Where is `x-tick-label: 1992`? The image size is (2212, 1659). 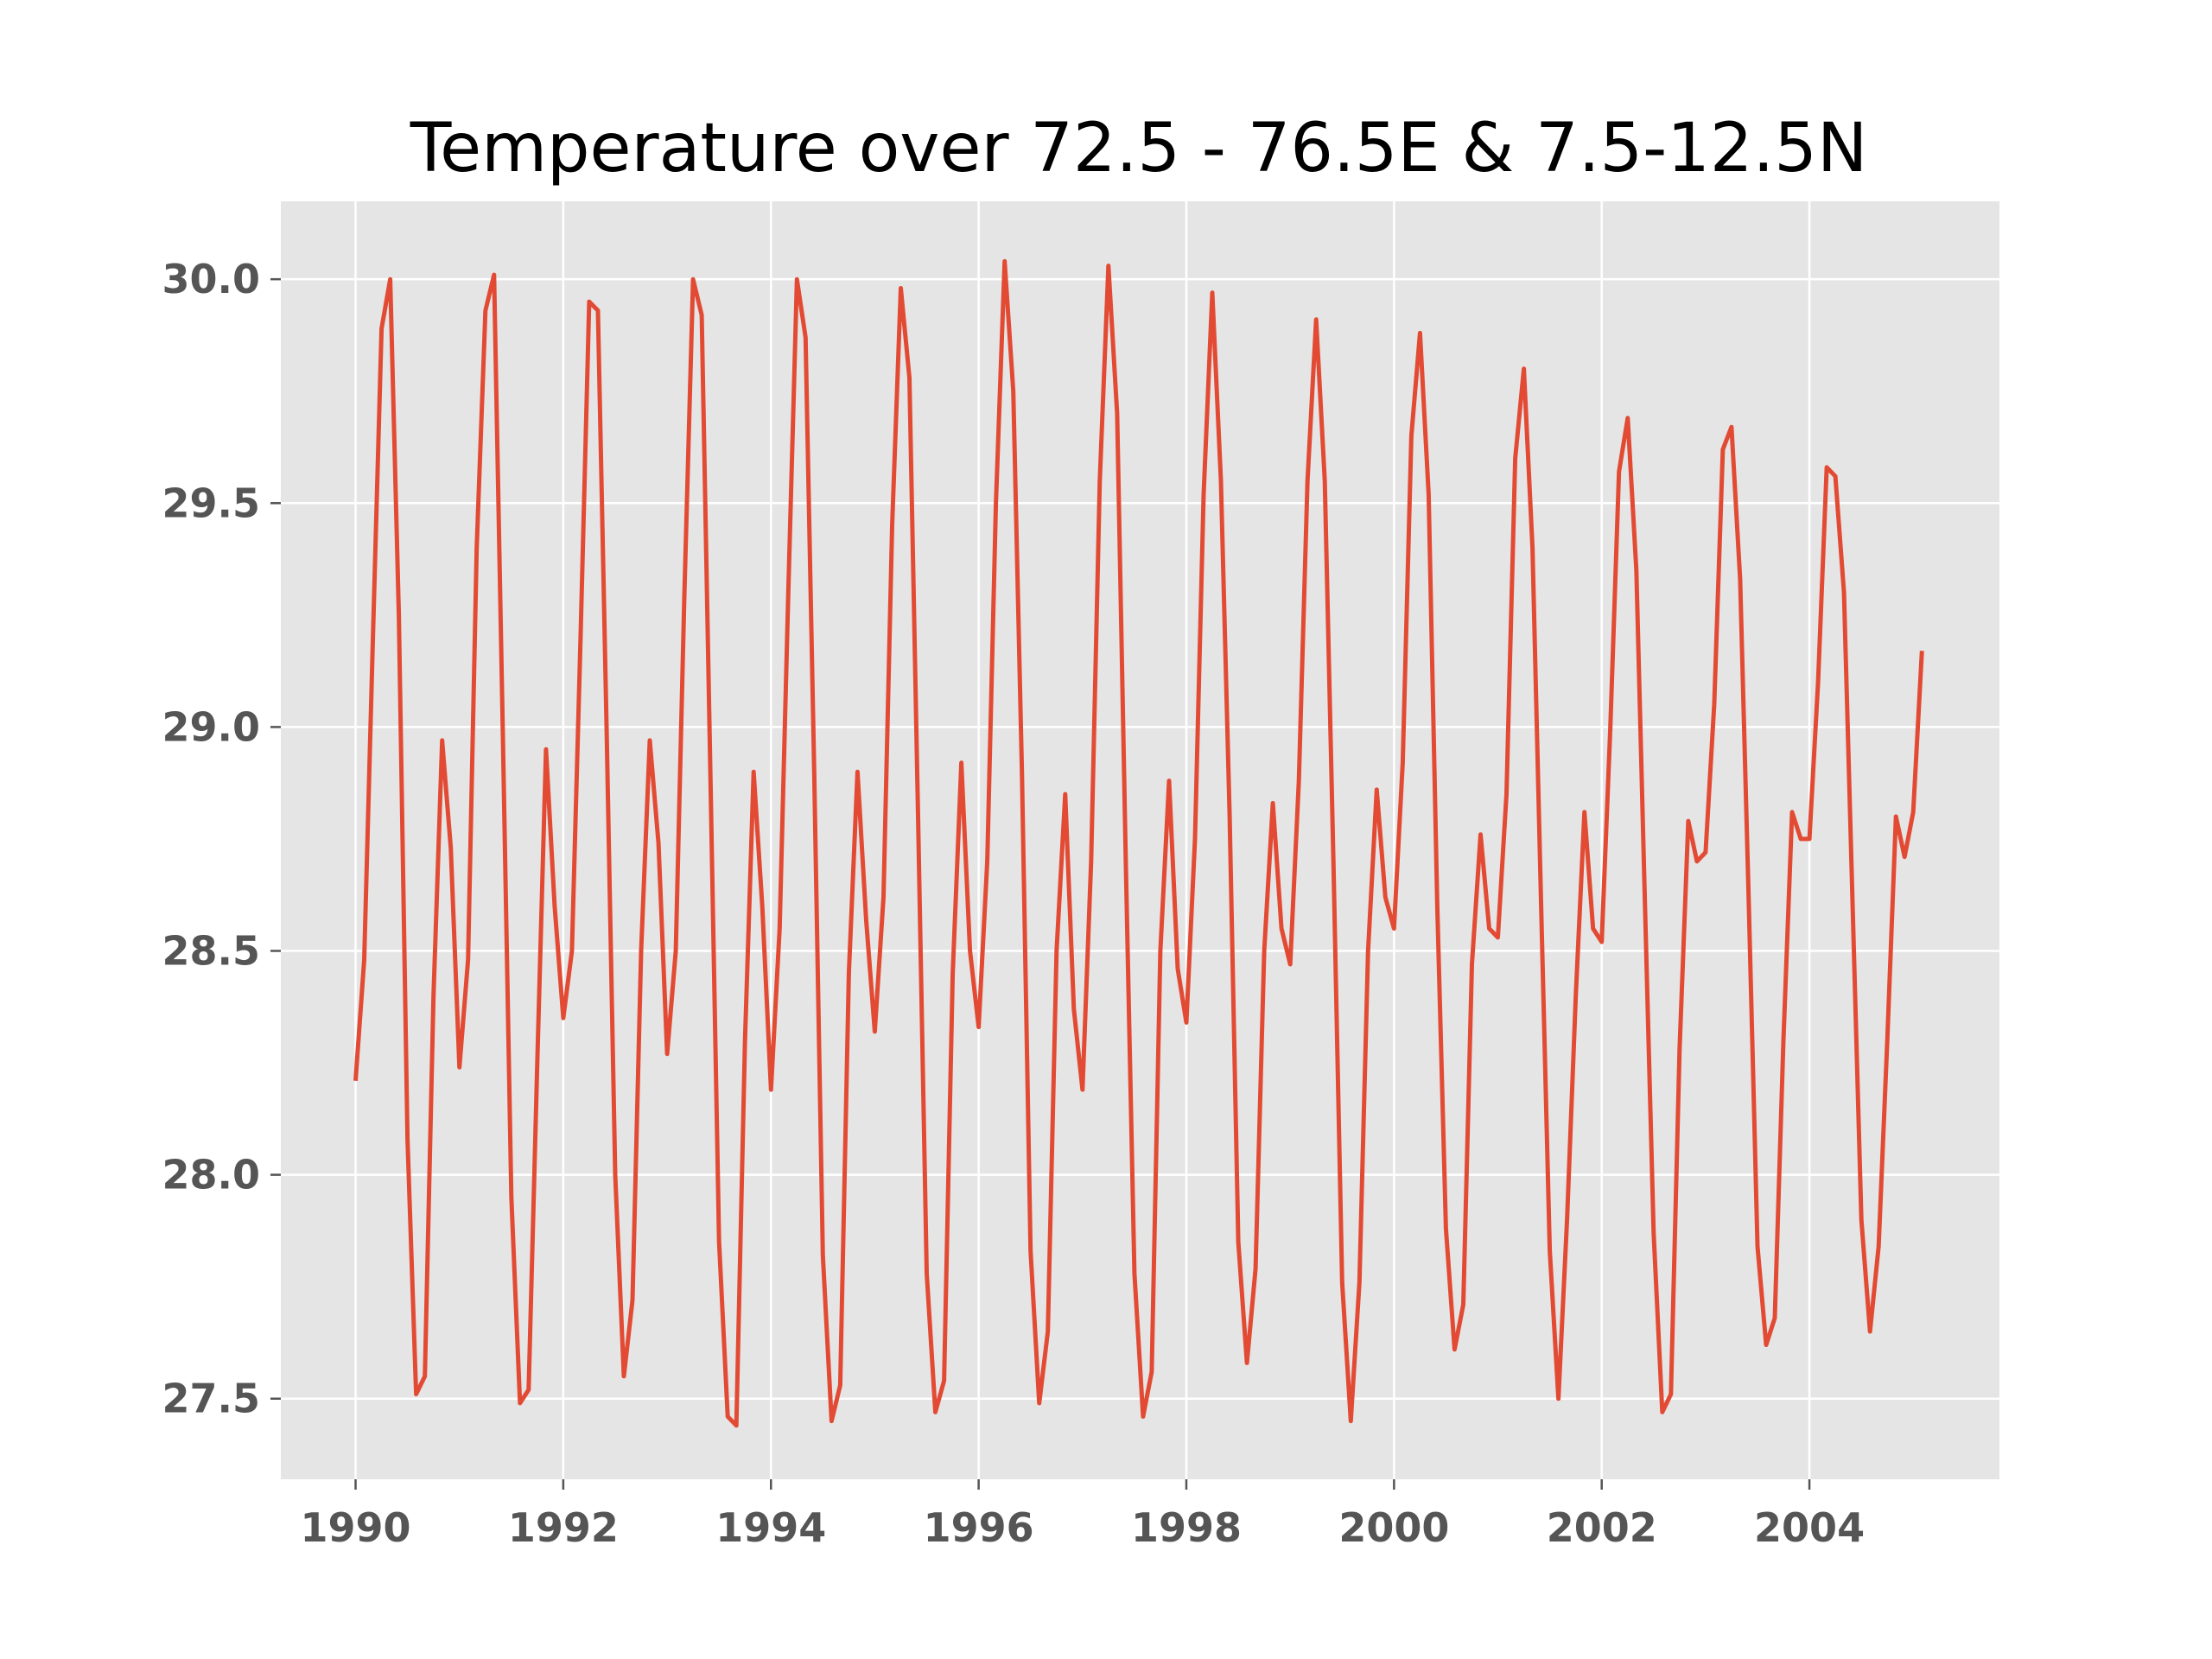
x-tick-label: 1992 is located at coordinates (563, 1527).